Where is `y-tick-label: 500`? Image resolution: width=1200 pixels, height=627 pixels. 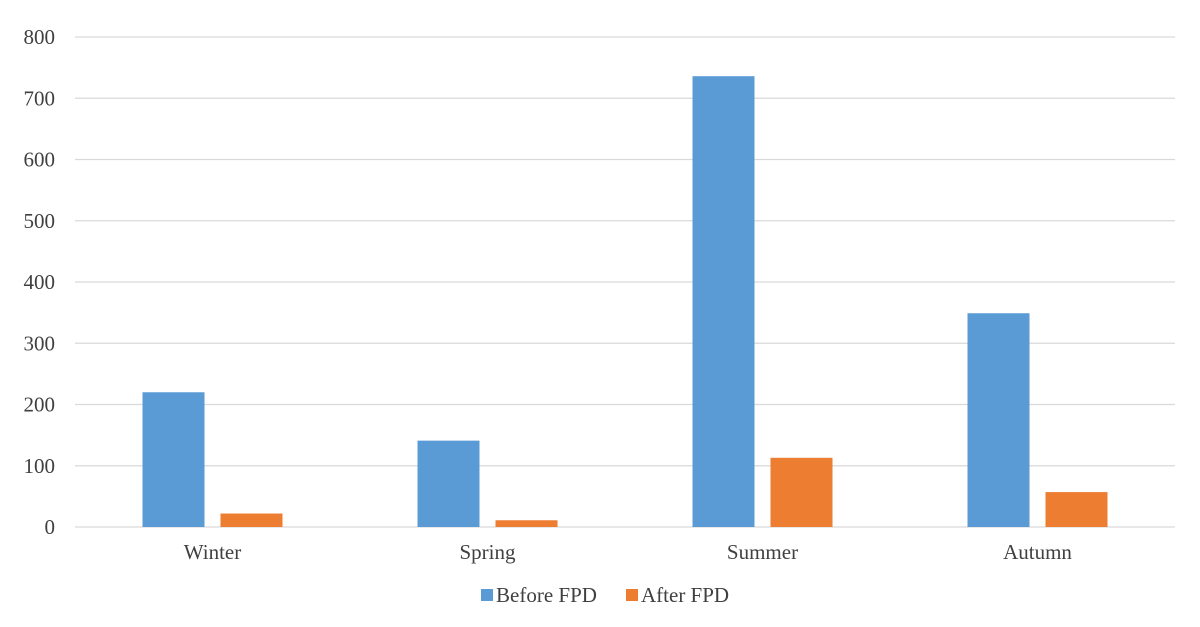
y-tick-label: 500 is located at coordinates (40, 221).